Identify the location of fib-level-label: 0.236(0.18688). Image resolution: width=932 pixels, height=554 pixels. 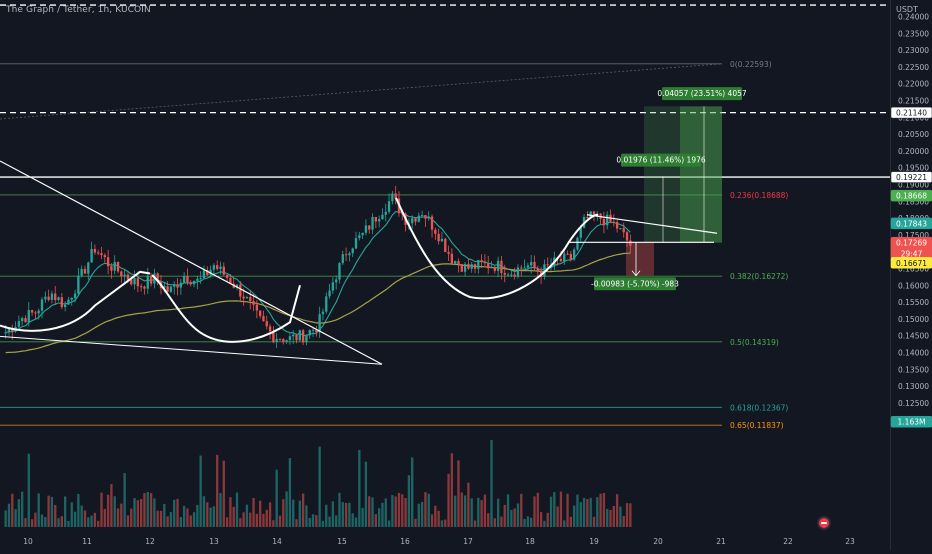
(759, 195).